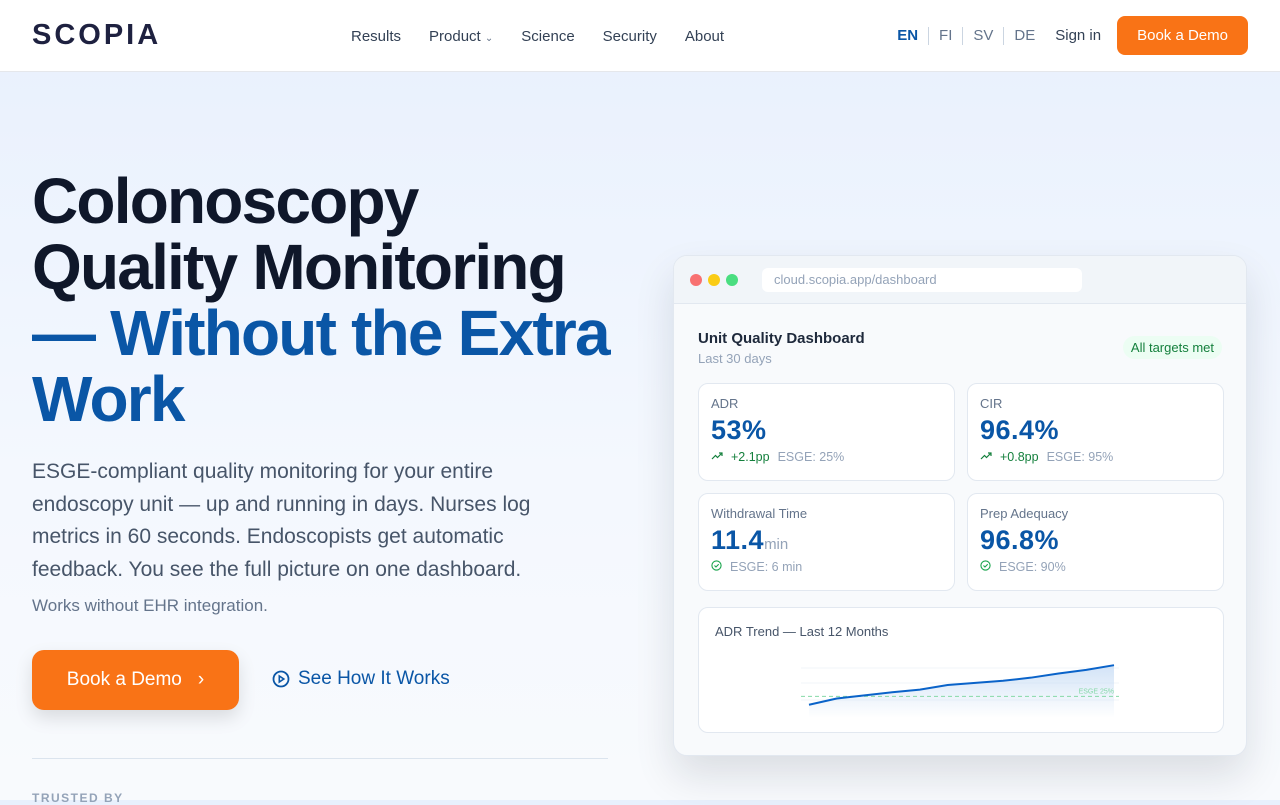 This screenshot has width=1280, height=805. I want to click on metric-card: ADR 53% +2.1pp ESGE: 25%, so click(826, 432).